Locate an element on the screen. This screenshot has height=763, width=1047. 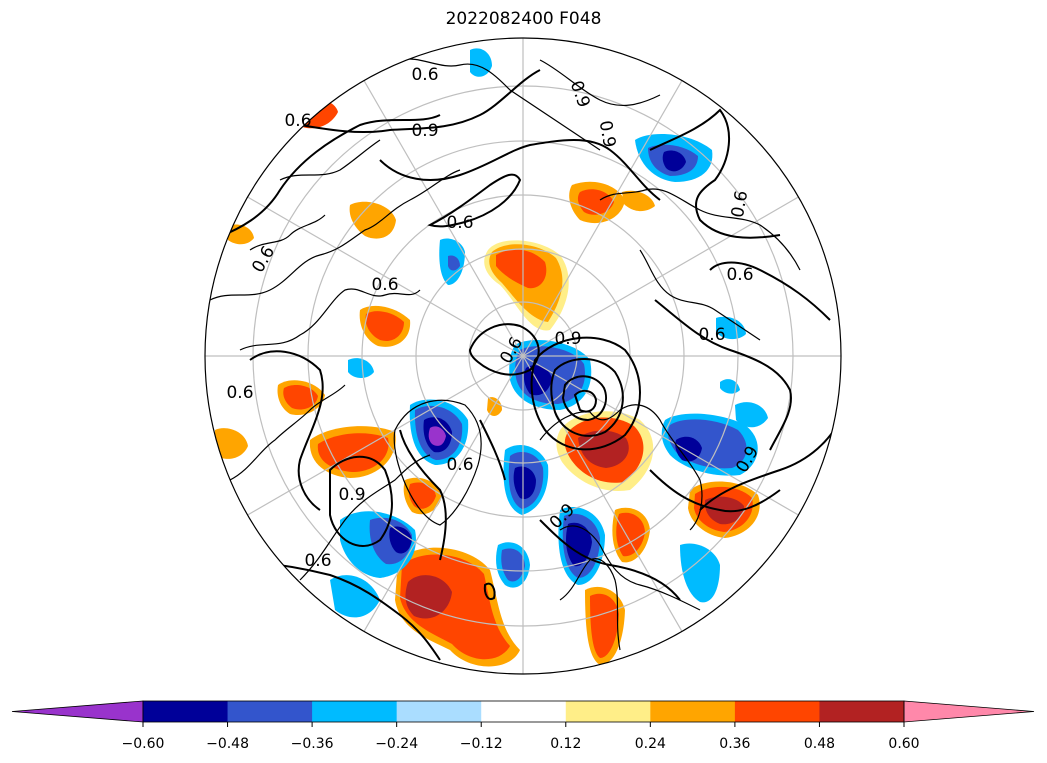
colorbar-tick-label: 0.48 is located at coordinates (819, 744).